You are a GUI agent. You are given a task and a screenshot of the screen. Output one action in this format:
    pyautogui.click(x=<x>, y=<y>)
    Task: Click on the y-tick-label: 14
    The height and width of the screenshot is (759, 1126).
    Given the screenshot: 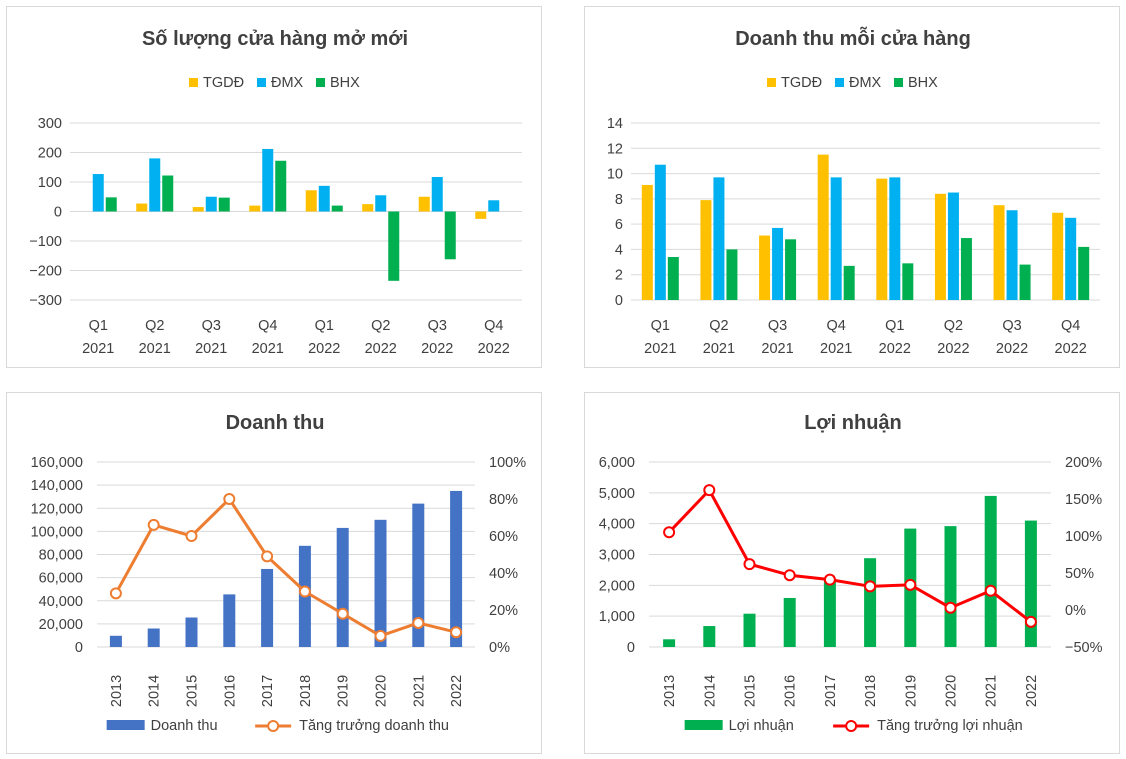 What is the action you would take?
    pyautogui.click(x=615, y=124)
    